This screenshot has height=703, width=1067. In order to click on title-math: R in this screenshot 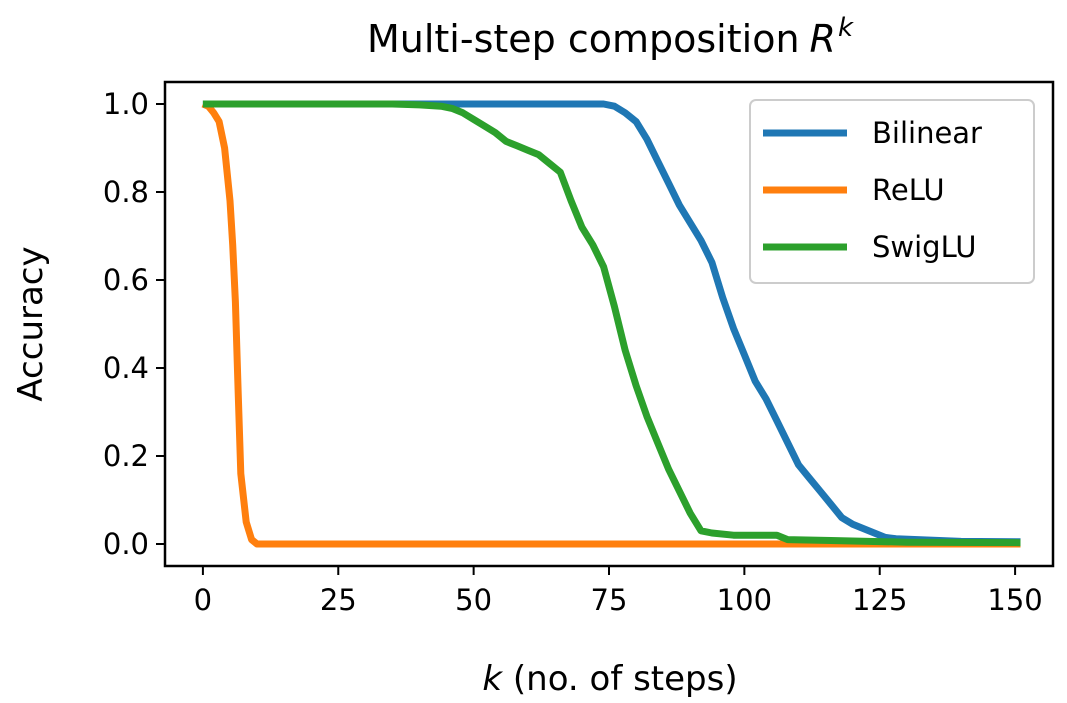, I will do `click(823, 39)`.